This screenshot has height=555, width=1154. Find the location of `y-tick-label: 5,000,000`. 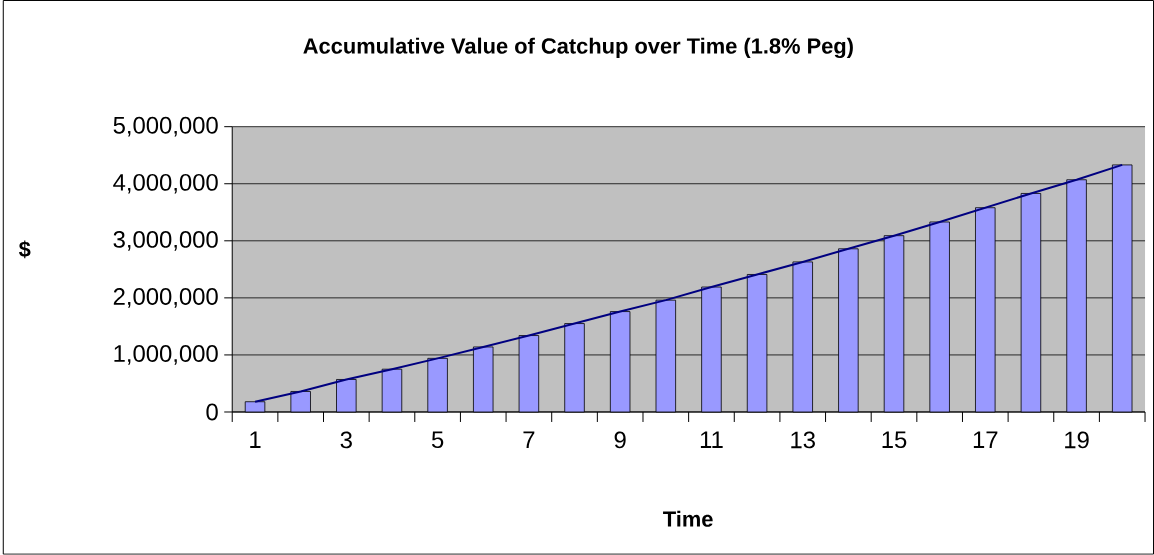

y-tick-label: 5,000,000 is located at coordinates (165, 127).